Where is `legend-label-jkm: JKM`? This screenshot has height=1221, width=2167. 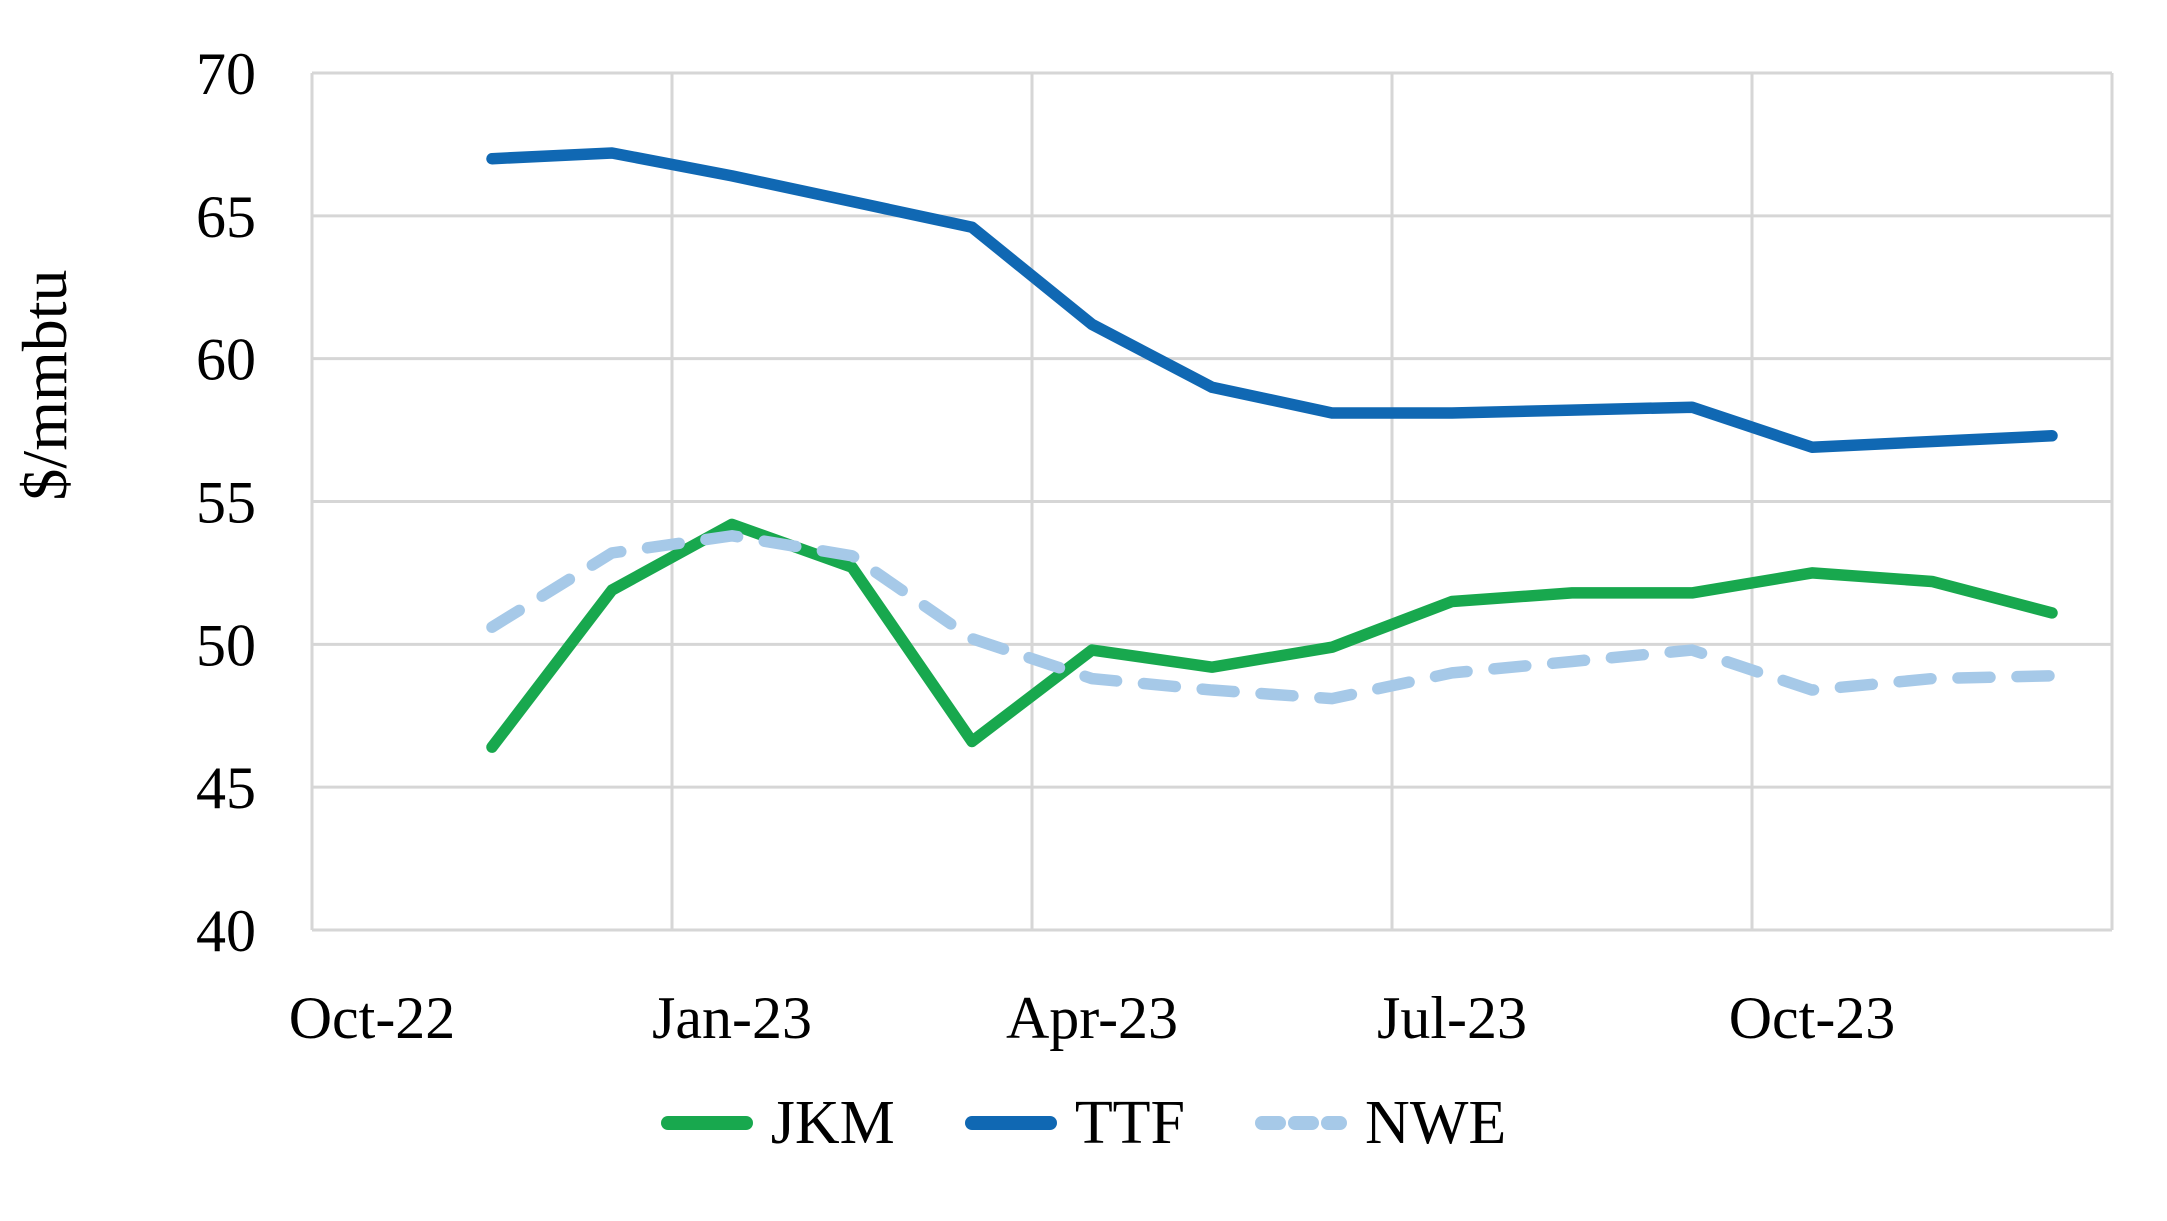 legend-label-jkm: JKM is located at coordinates (832, 1123).